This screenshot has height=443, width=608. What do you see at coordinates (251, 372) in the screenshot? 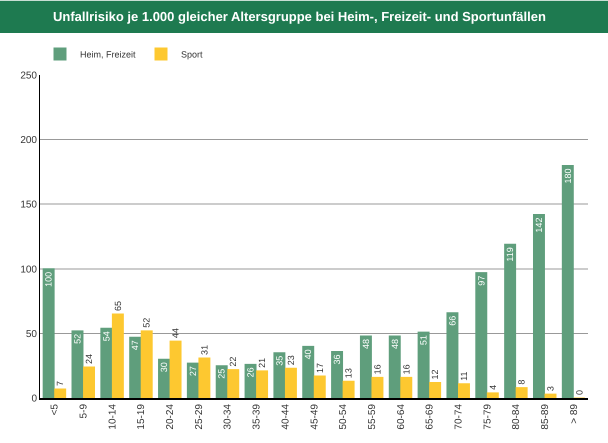
I see `data-label: 26` at bounding box center [251, 372].